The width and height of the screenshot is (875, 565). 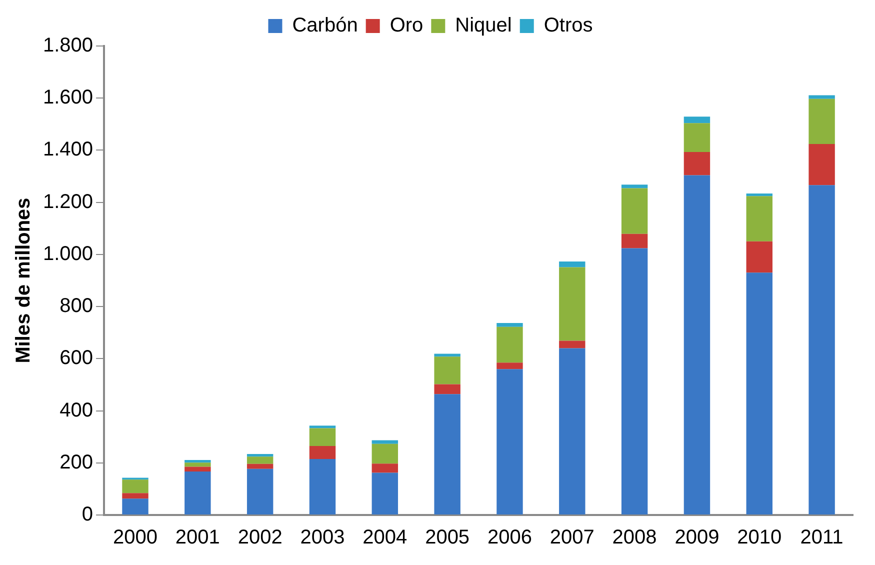 I want to click on y-tick-label: 1.000, so click(x=68, y=253).